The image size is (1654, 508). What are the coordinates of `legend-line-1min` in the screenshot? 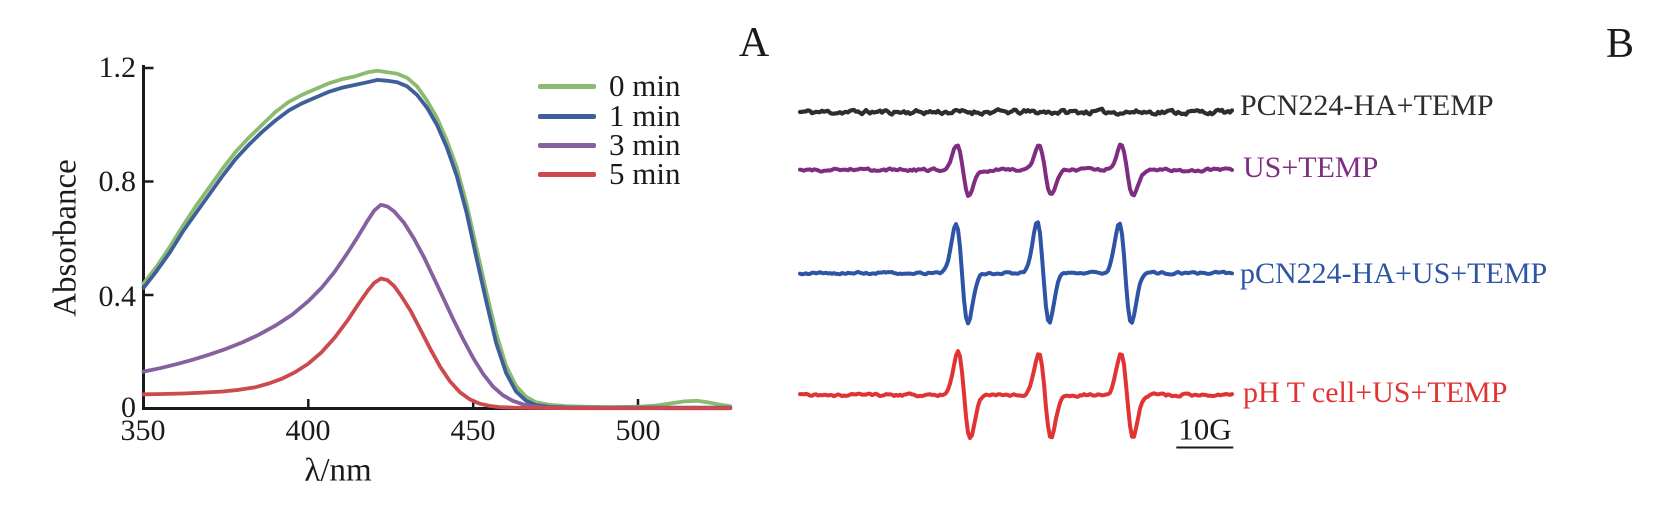 It's located at (567, 116).